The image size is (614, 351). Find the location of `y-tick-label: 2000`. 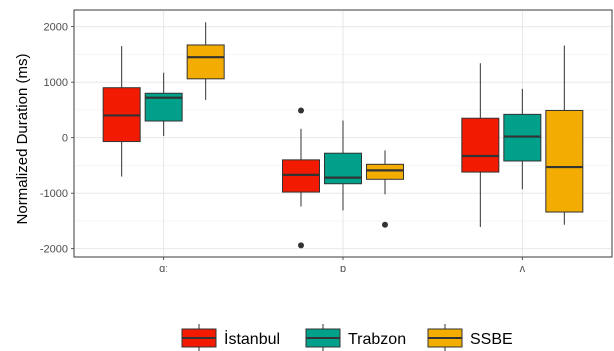

y-tick-label: 2000 is located at coordinates (56, 28).